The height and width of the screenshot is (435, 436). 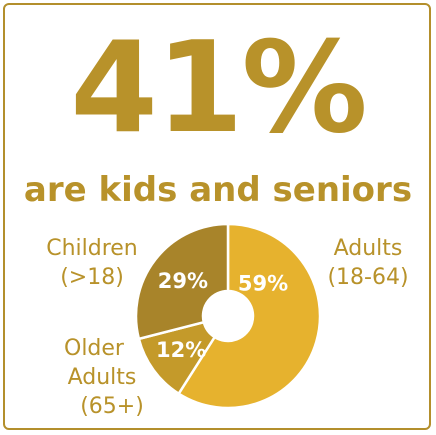 What do you see at coordinates (218, 190) in the screenshot?
I see `subhead-text: are kids and seniors` at bounding box center [218, 190].